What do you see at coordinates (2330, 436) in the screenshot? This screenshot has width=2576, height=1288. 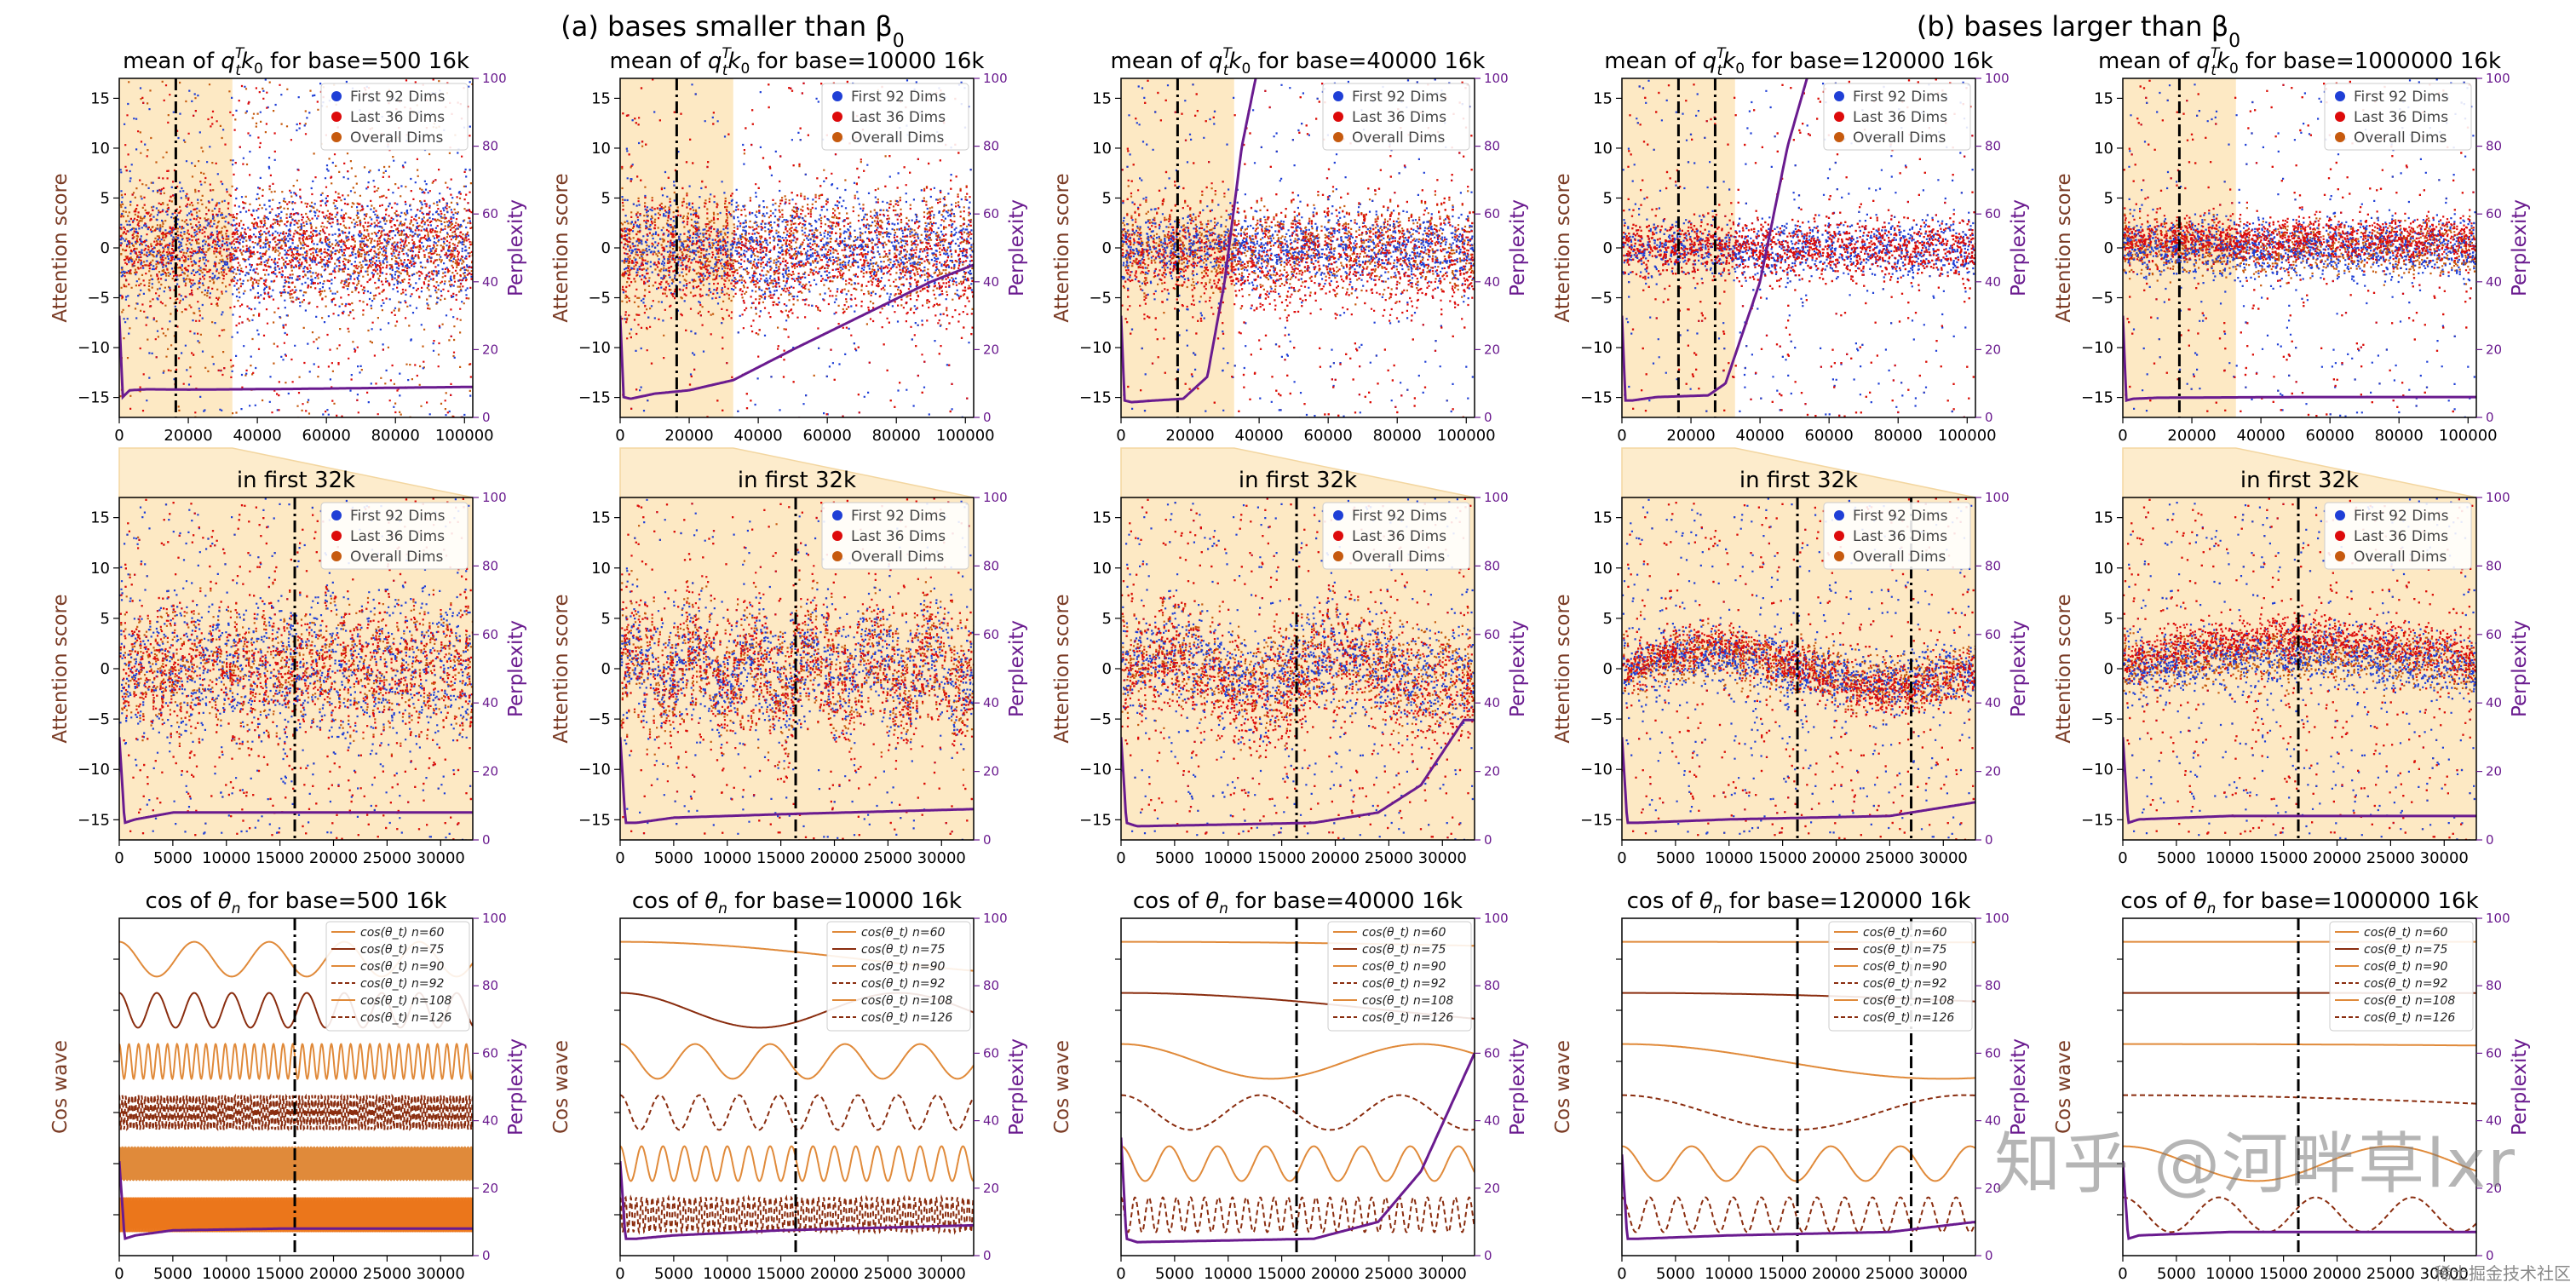 I see `x-tick-label: 60000` at bounding box center [2330, 436].